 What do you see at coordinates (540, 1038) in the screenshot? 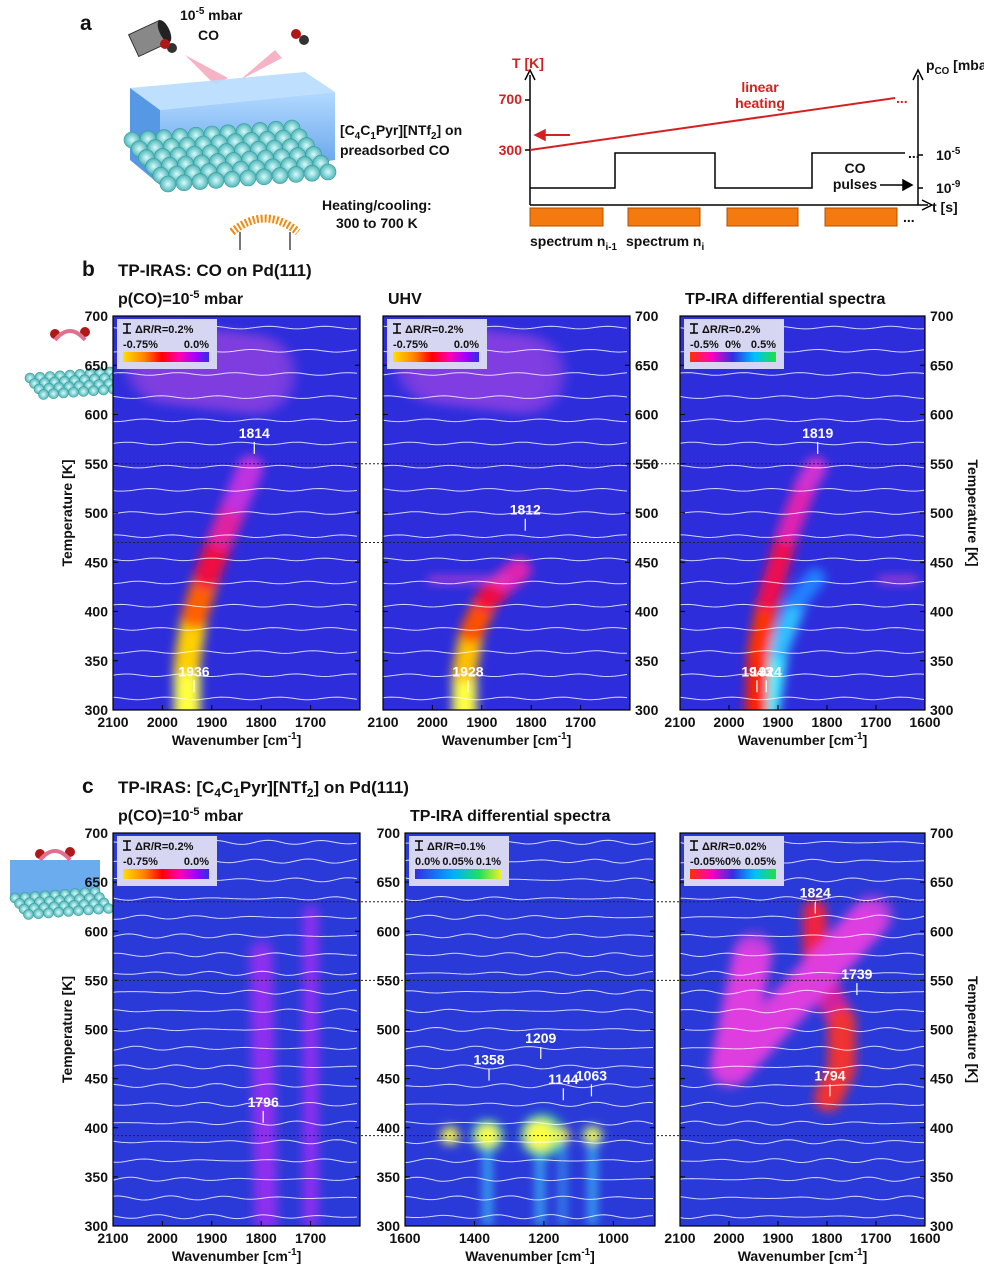
I see `peak-label: 1209` at bounding box center [540, 1038].